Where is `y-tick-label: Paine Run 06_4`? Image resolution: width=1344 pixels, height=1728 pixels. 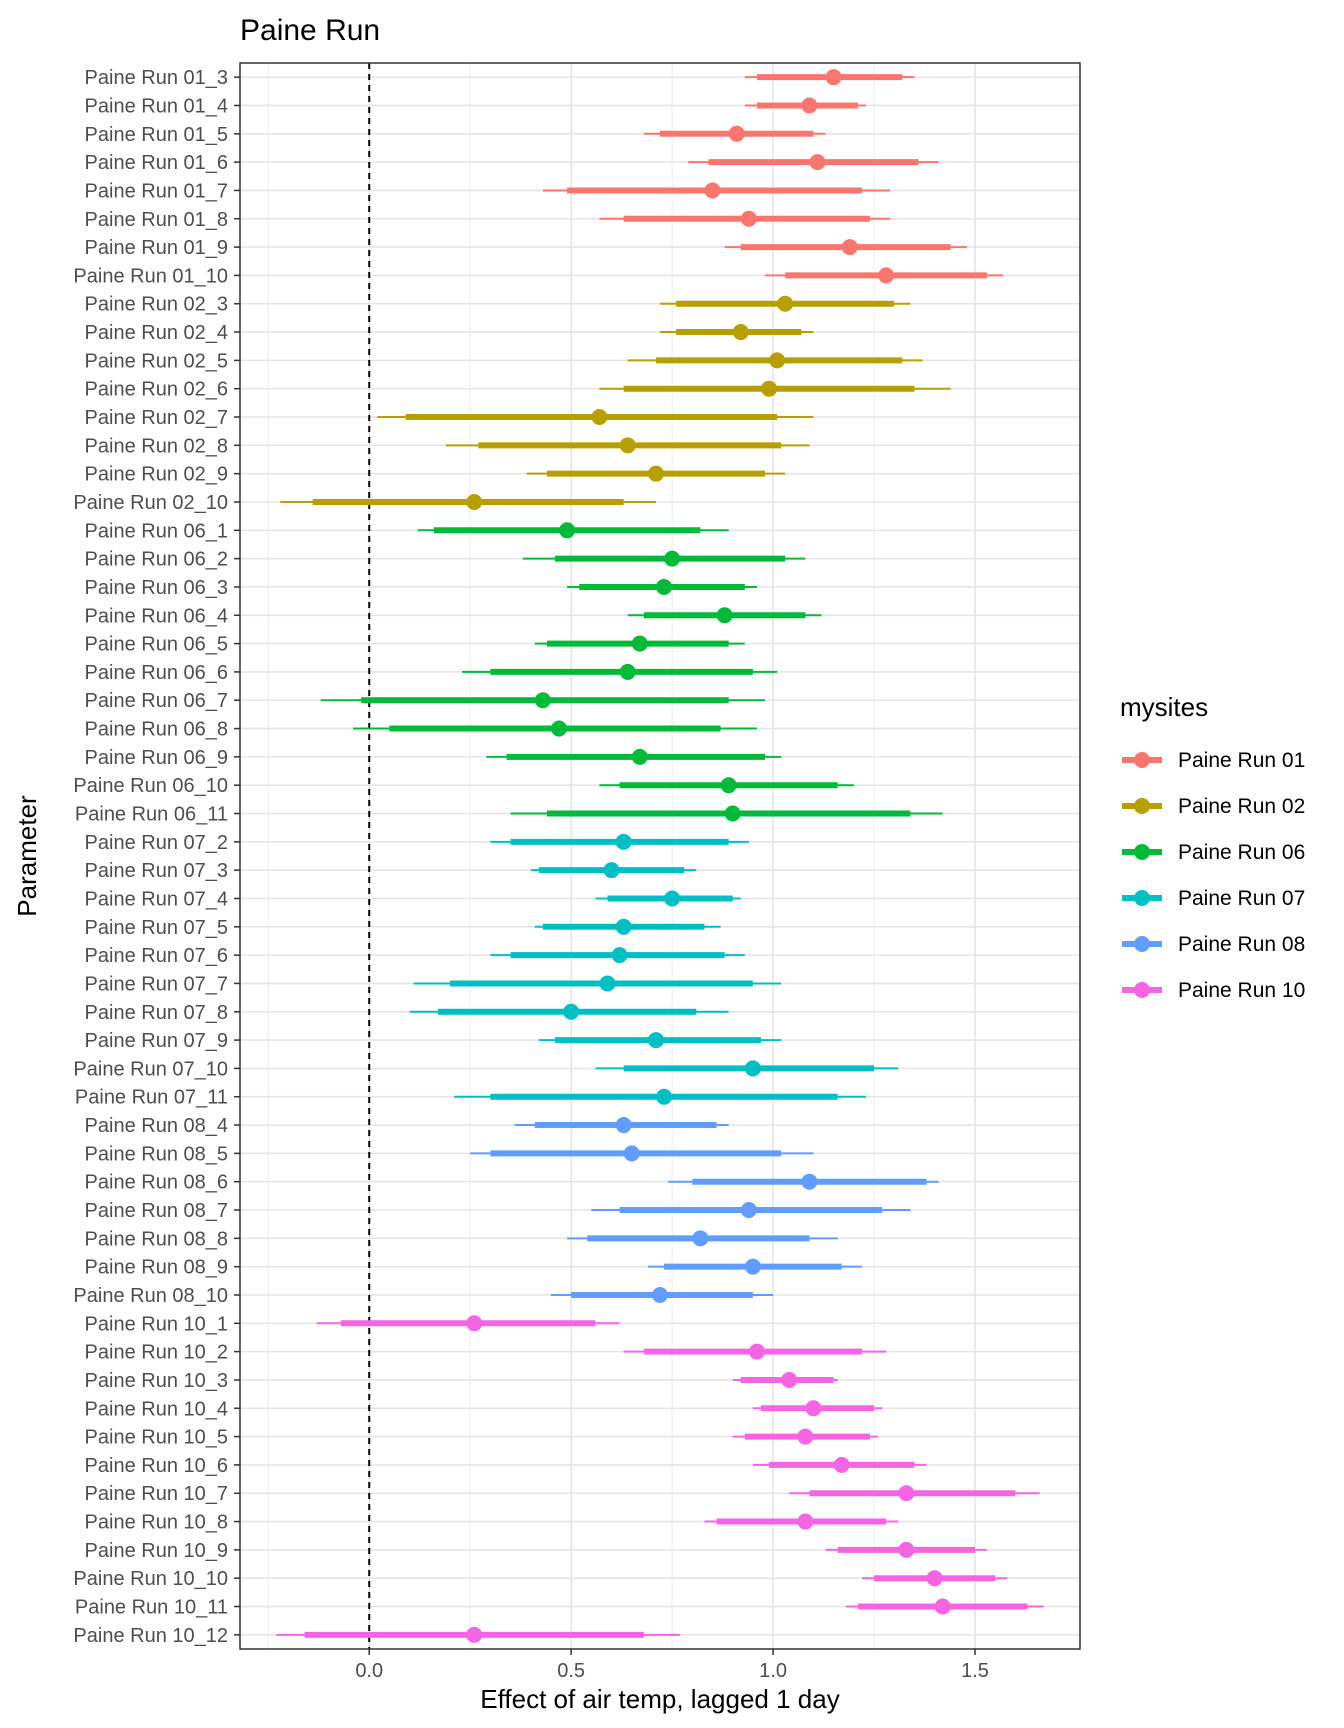 y-tick-label: Paine Run 06_4 is located at coordinates (156, 616).